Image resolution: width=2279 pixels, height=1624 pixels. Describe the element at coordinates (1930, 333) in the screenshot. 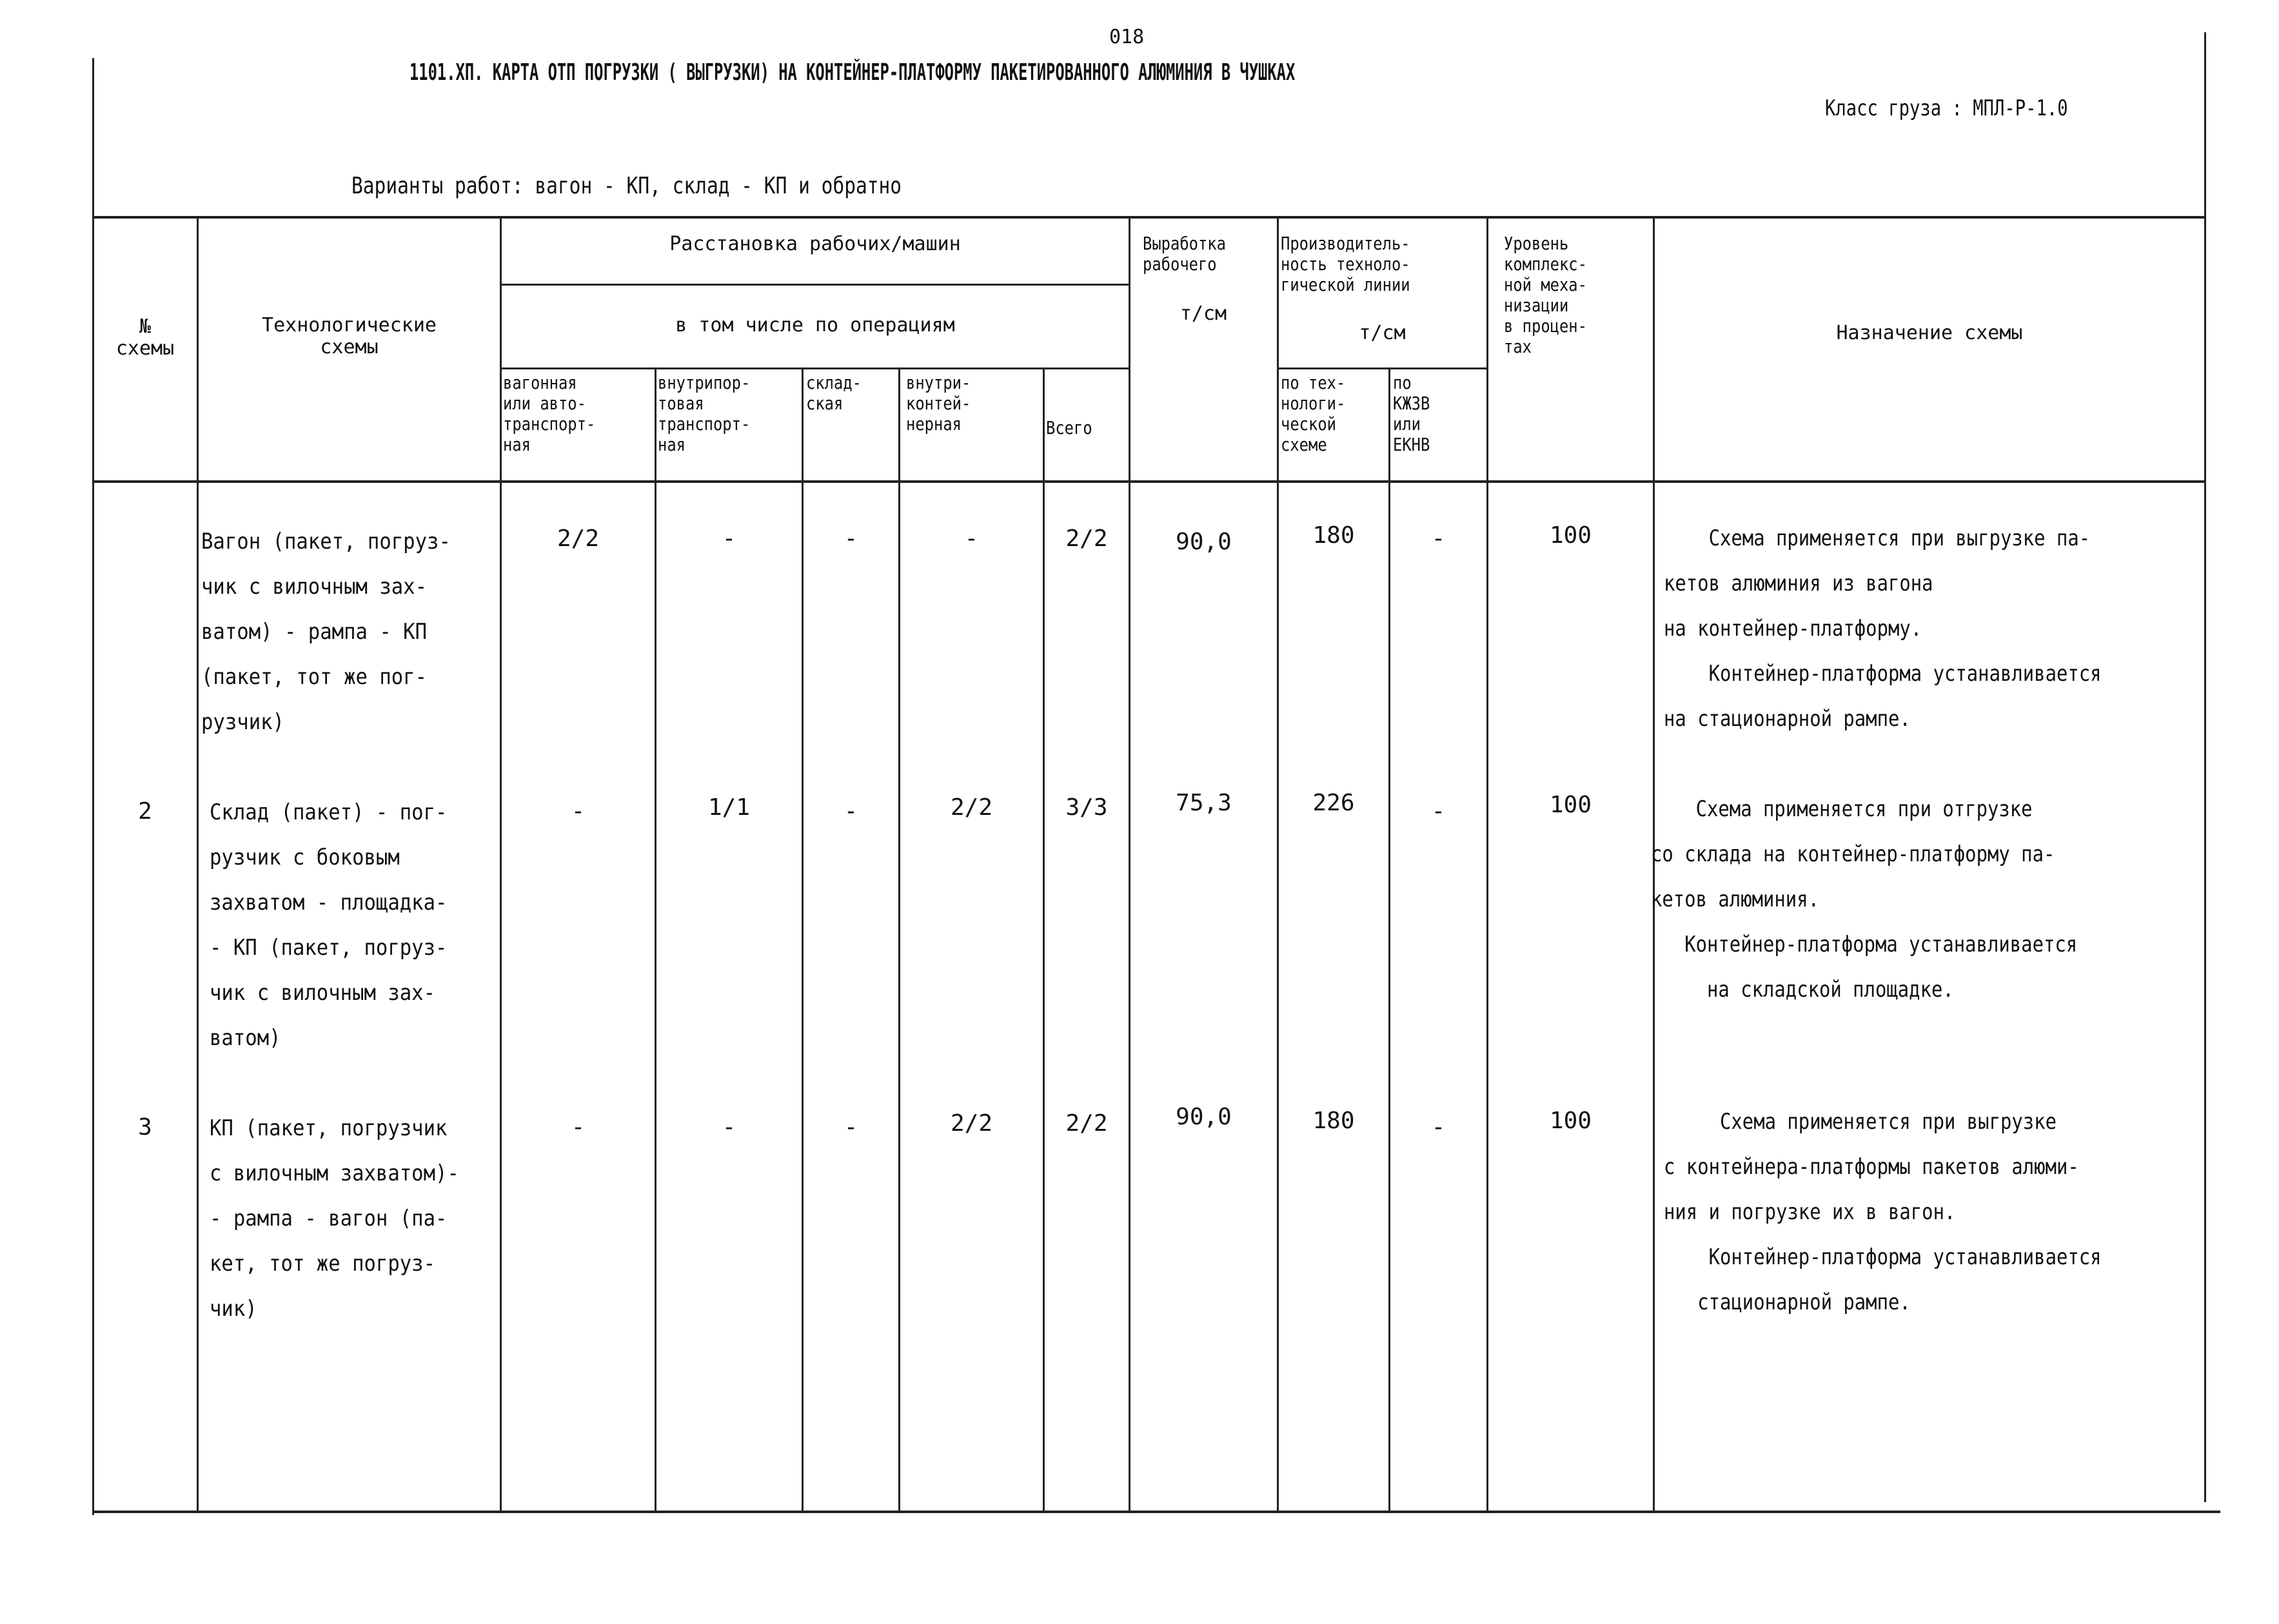

I see `header-purpose: Назначение схемы` at that location.